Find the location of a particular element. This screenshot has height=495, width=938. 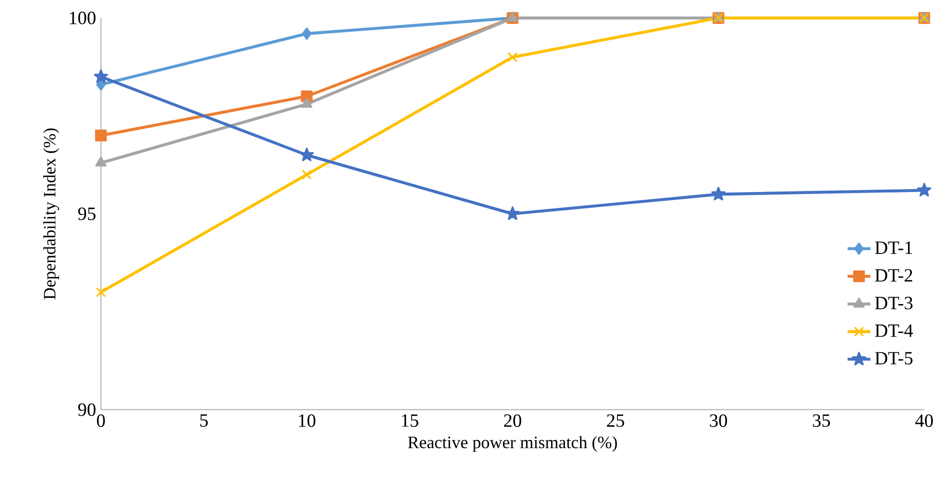

y-axis-title: Dependability Index (%) is located at coordinates (51, 214).